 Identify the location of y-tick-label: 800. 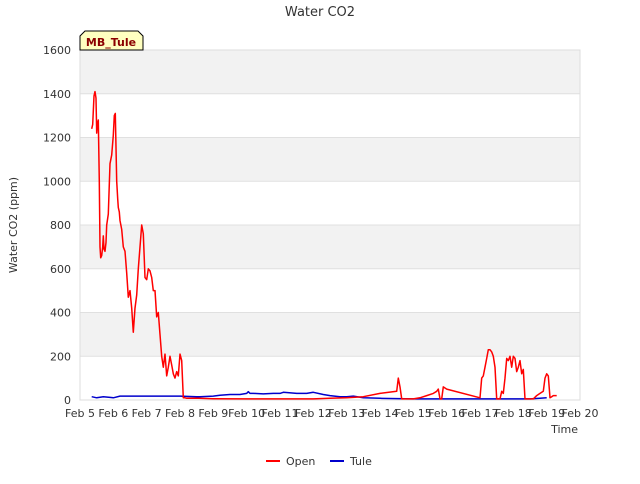
(60, 225).